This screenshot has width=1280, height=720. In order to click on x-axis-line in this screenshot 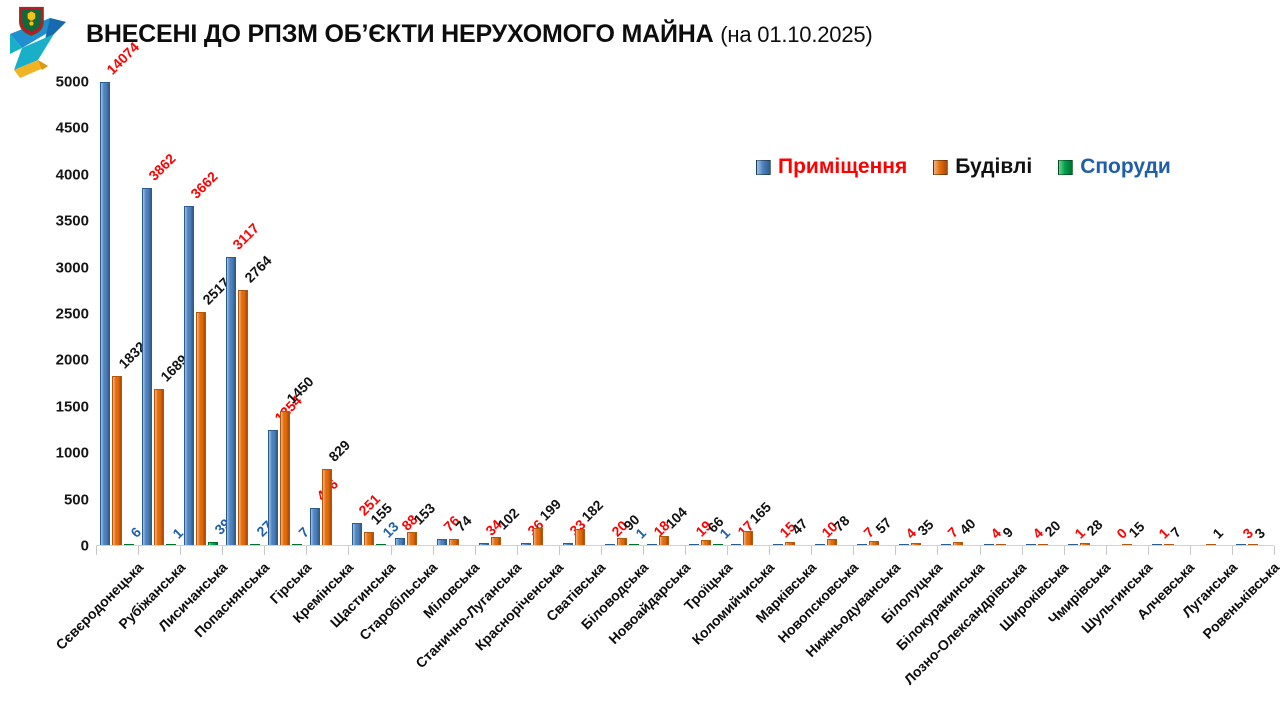, I will do `click(685, 545)`.